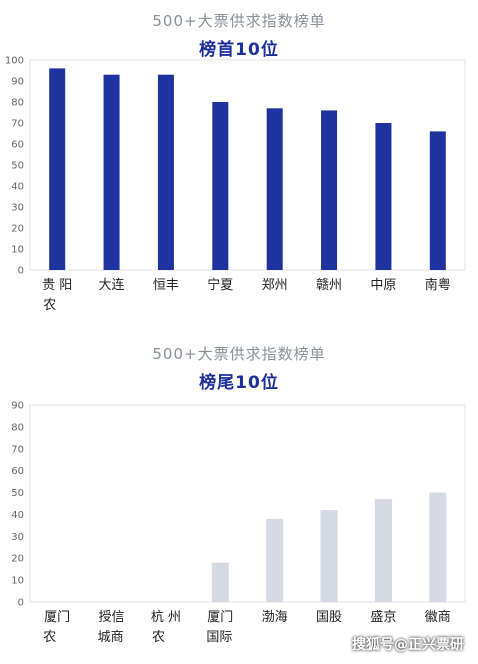 The width and height of the screenshot is (478, 664). What do you see at coordinates (219, 637) in the screenshot?
I see `x-tick-label: 国际` at bounding box center [219, 637].